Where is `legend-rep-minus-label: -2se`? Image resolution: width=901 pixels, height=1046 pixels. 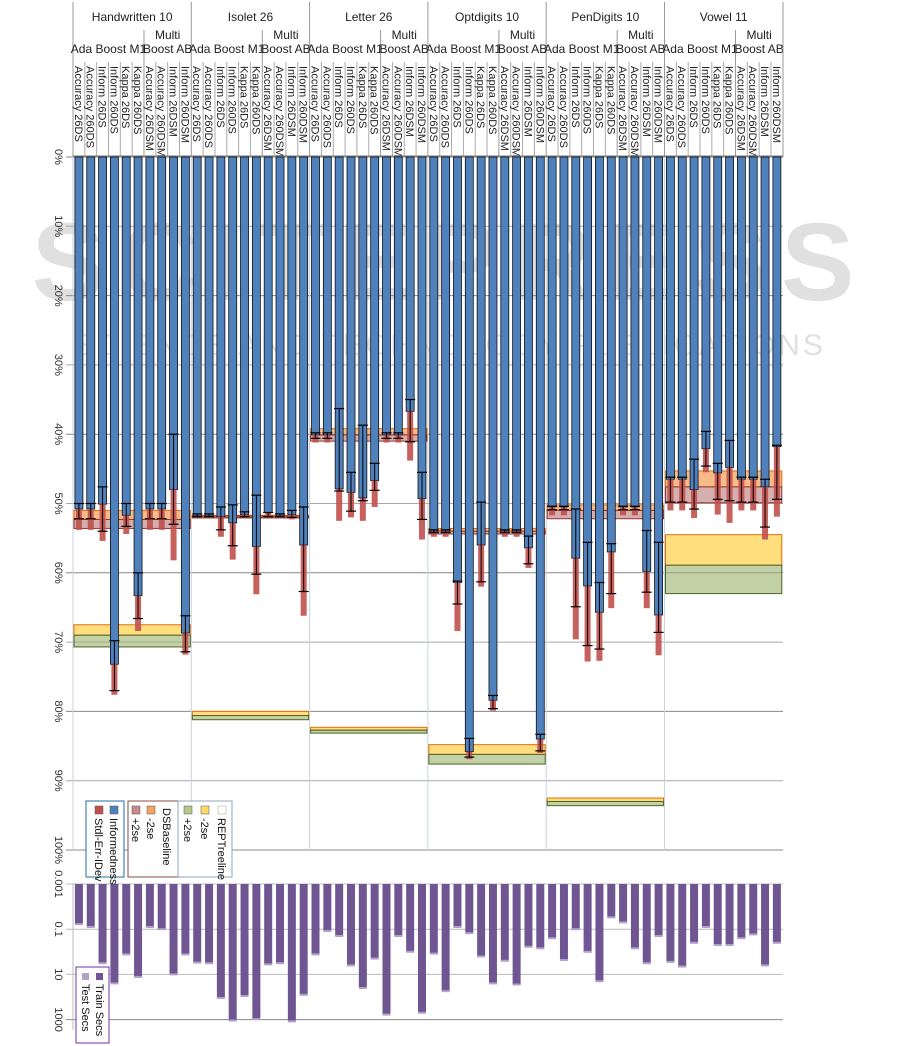 legend-rep-minus-label: -2se is located at coordinates (204, 828).